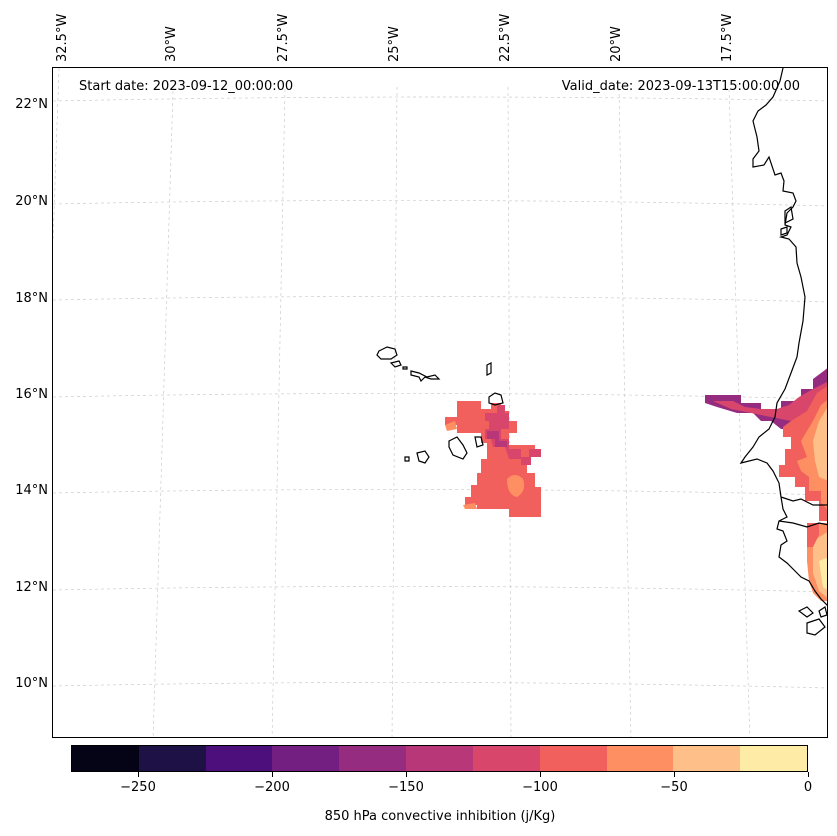  What do you see at coordinates (283, 37) in the screenshot?
I see `lon-label: 27.5°W` at bounding box center [283, 37].